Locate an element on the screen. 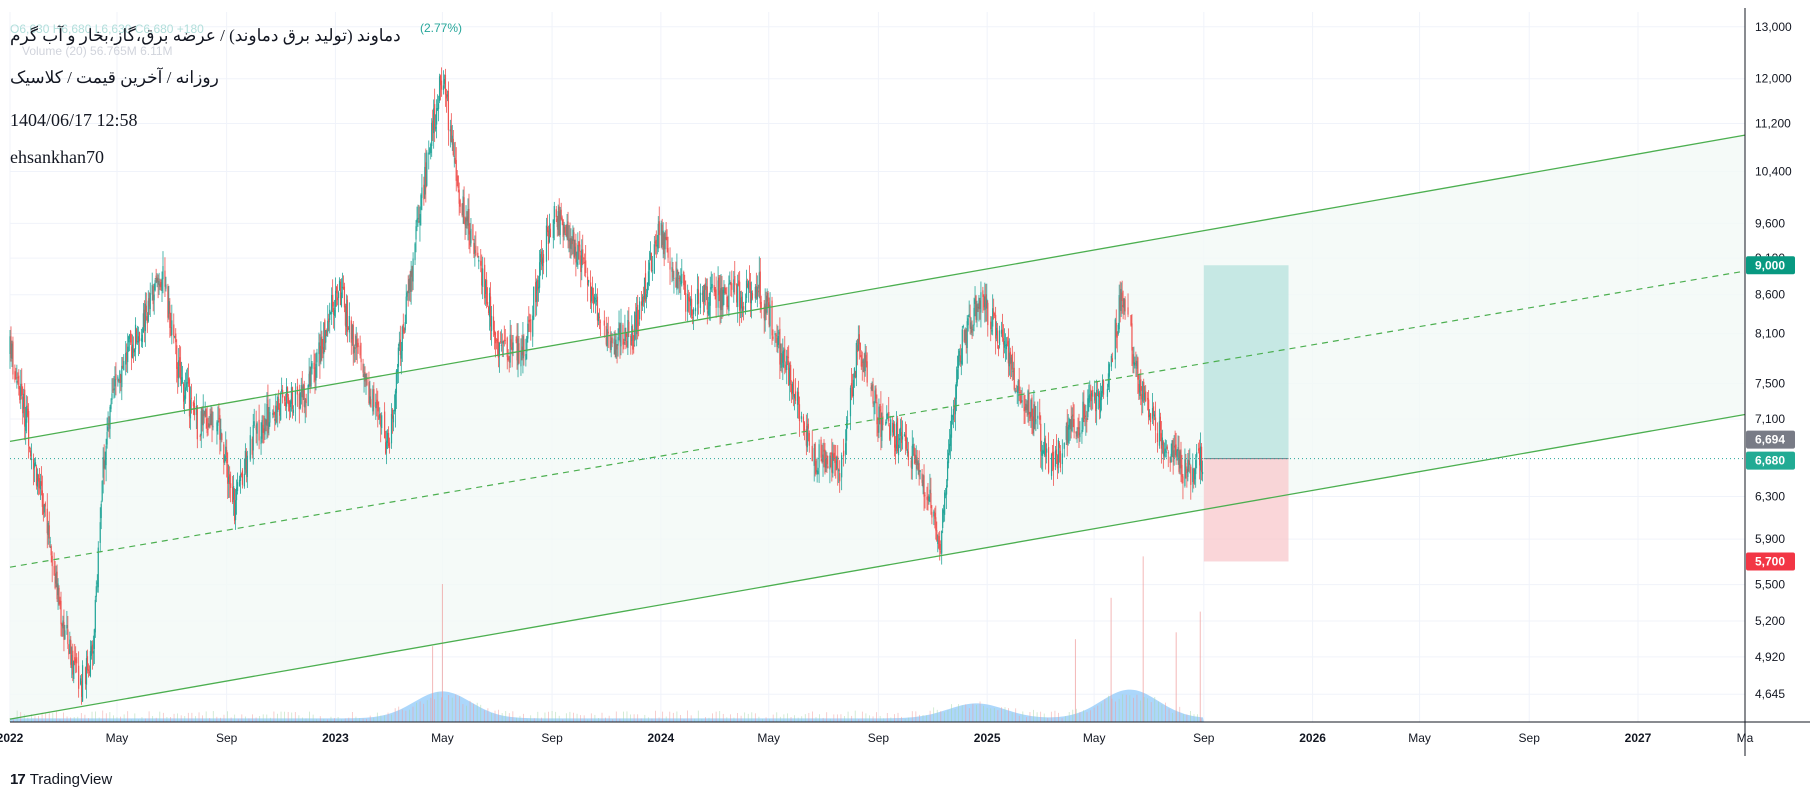  current-price-badge-label: 6,680 is located at coordinates (1770, 461).